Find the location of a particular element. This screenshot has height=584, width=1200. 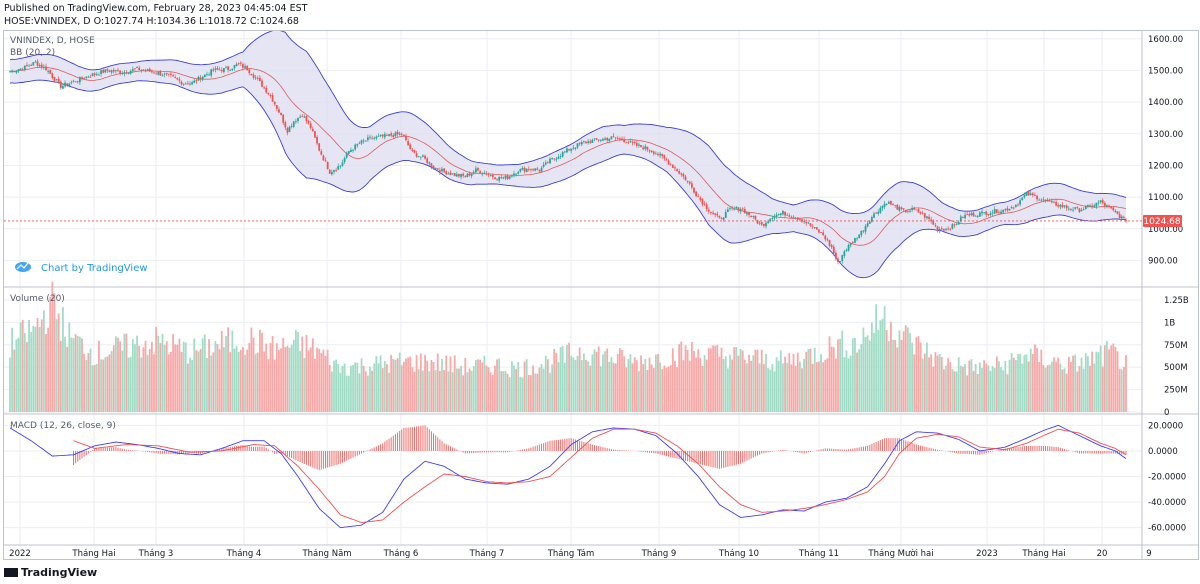

last-price-label: 1024.68 is located at coordinates (1161, 222).